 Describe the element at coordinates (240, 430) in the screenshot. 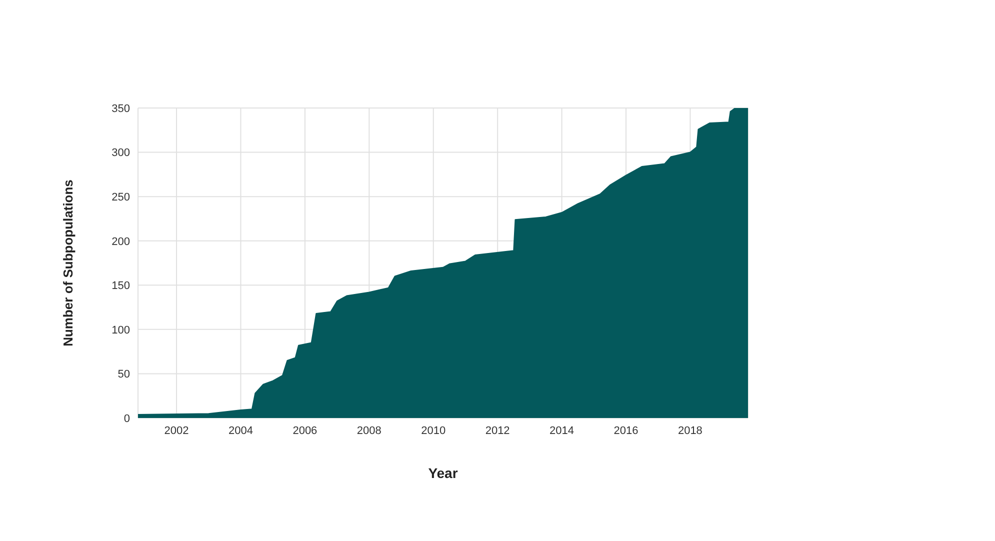

I see `x-tick-label: 2004` at that location.